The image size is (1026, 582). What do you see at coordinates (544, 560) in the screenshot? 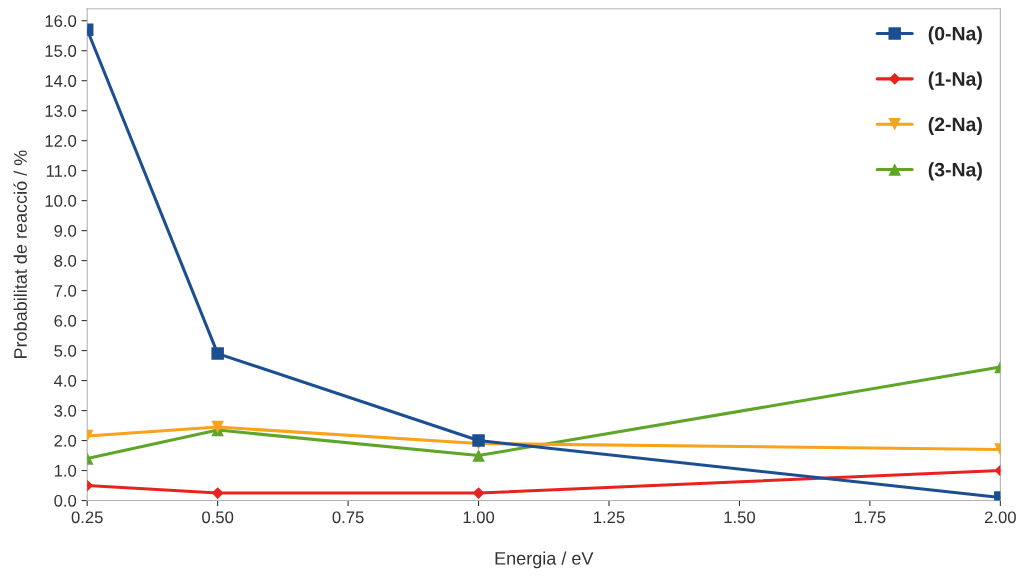
I see `x-axis-title: Energia / eV` at bounding box center [544, 560].